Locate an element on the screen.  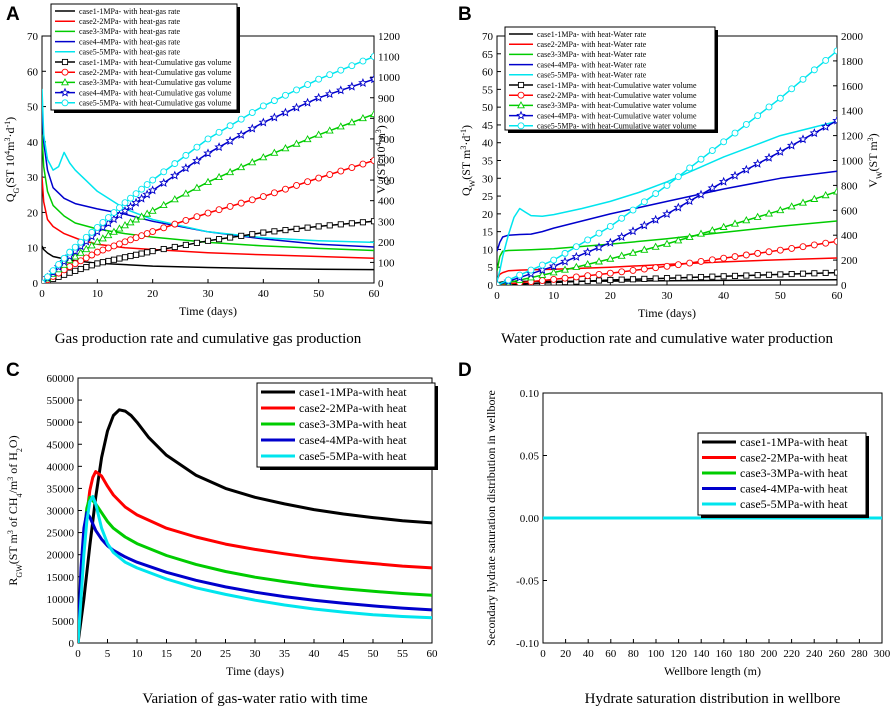
y-tick-label: 25000 is located at coordinates (61, 534).